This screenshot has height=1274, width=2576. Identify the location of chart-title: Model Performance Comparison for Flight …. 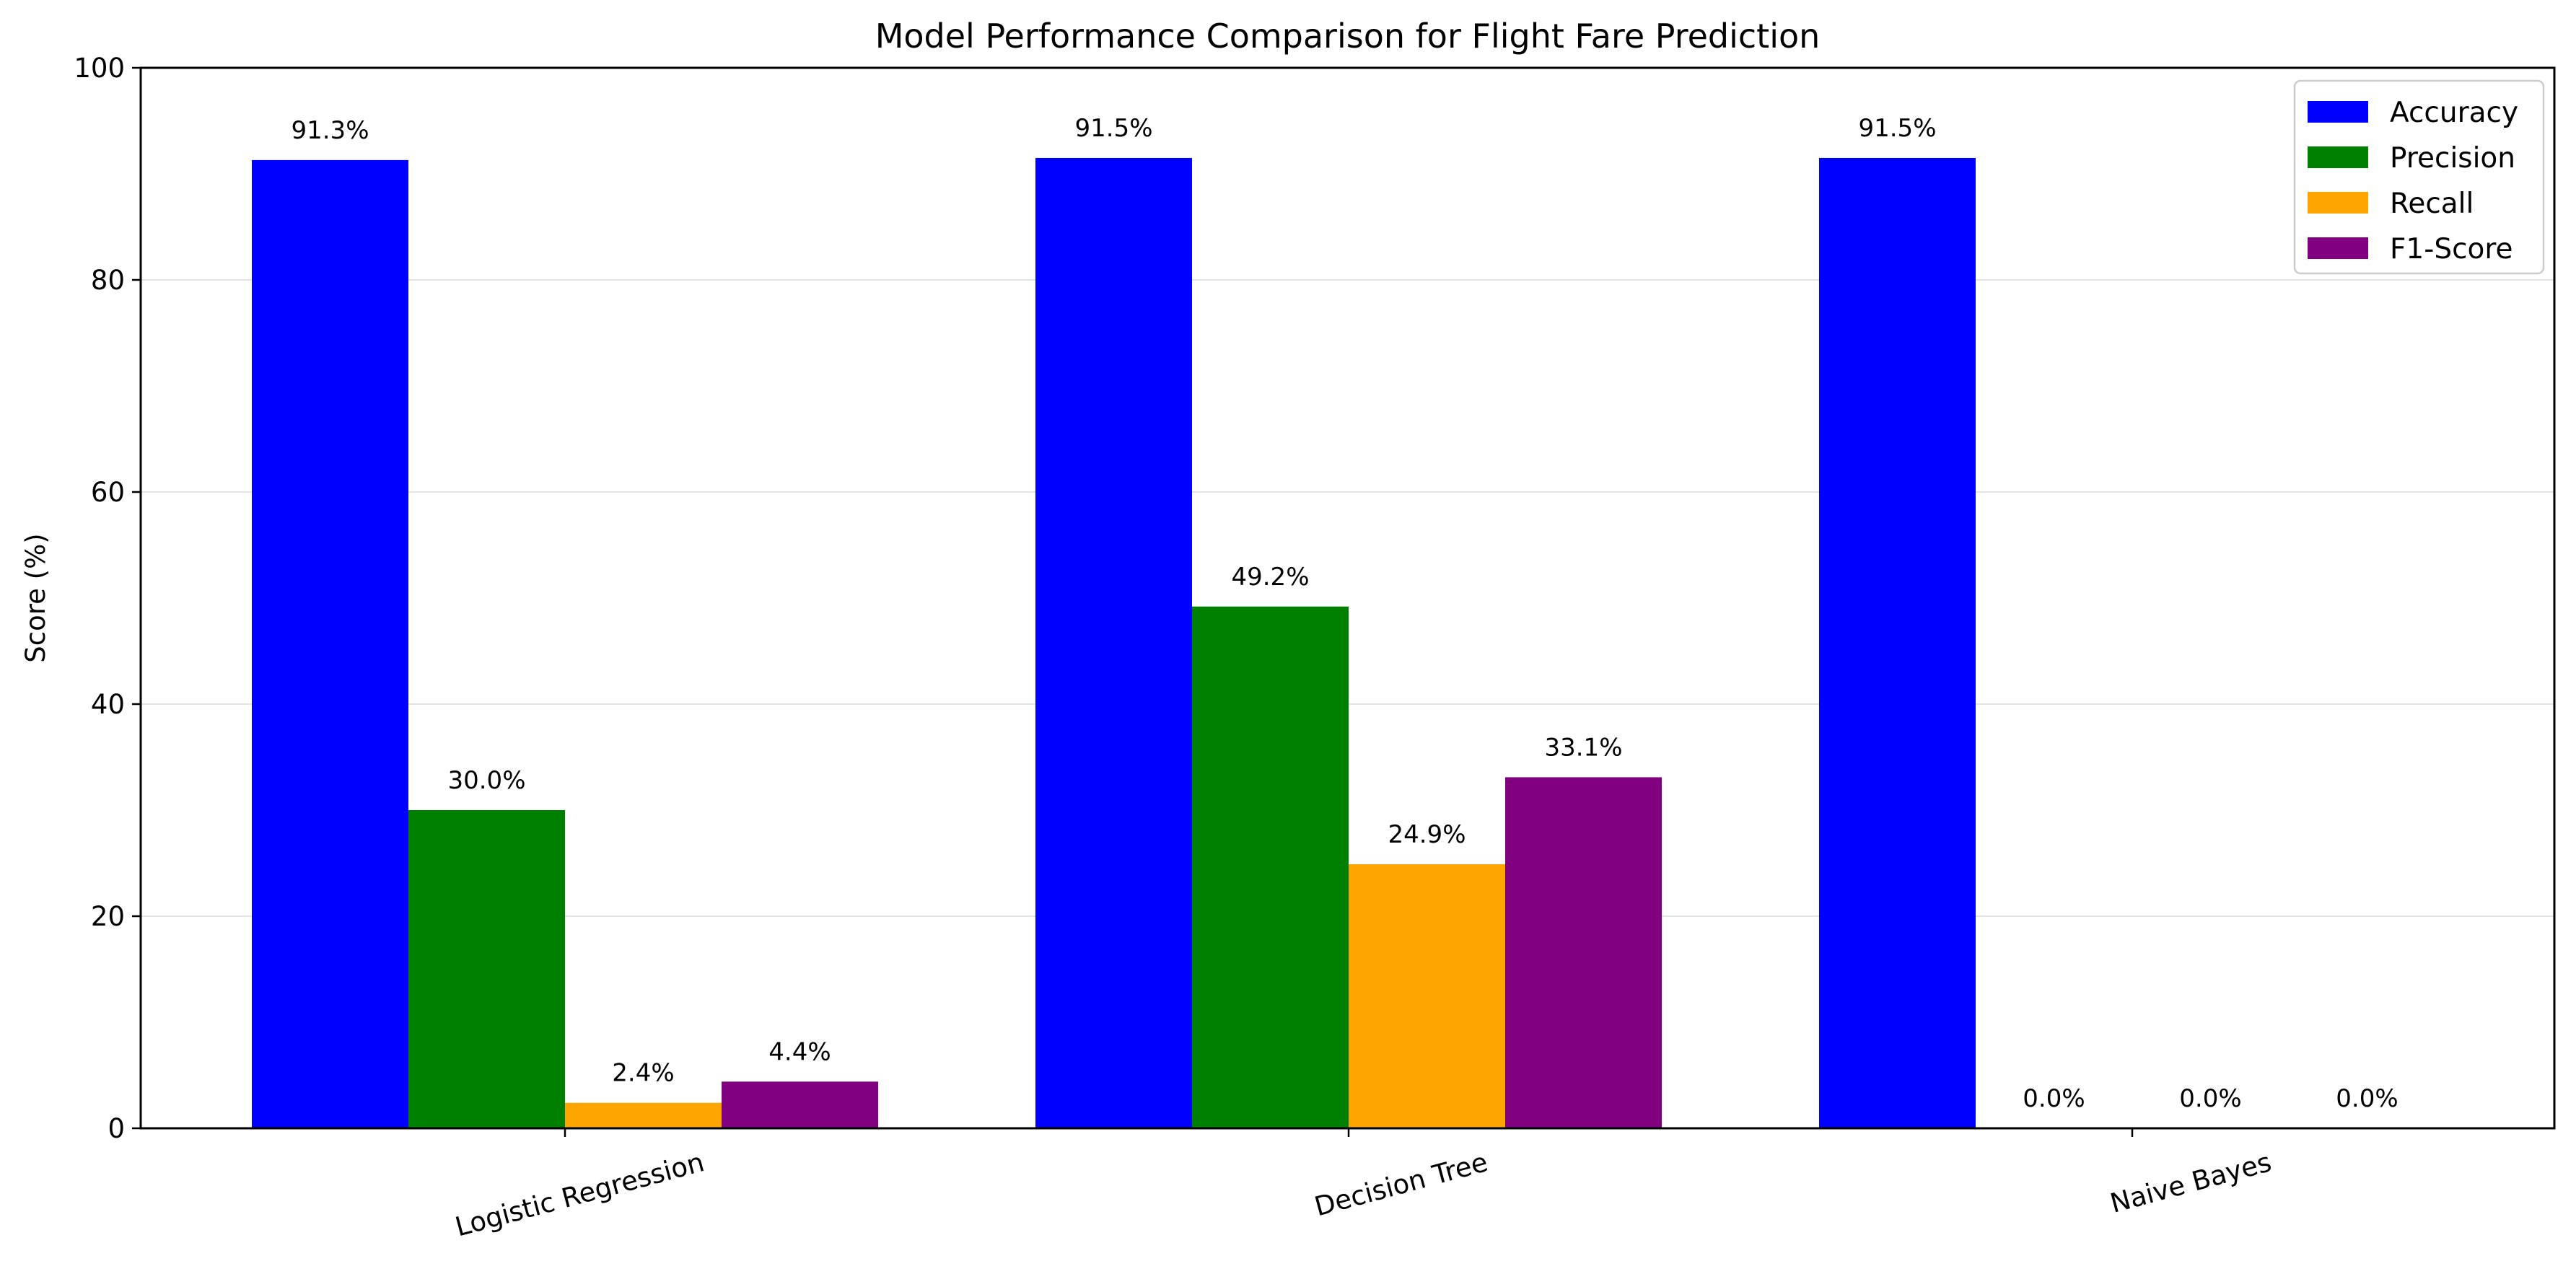
(1348, 36).